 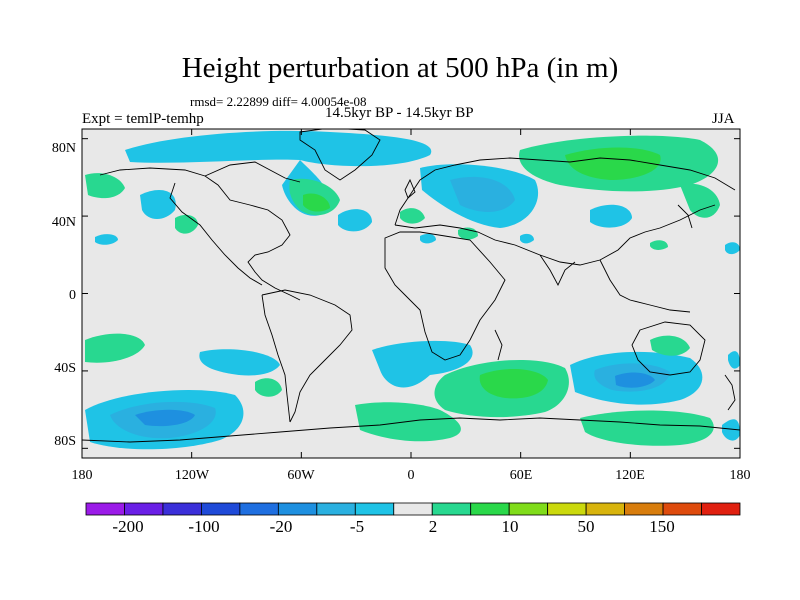 I want to click on lon-label-180e: 180, so click(x=740, y=475).